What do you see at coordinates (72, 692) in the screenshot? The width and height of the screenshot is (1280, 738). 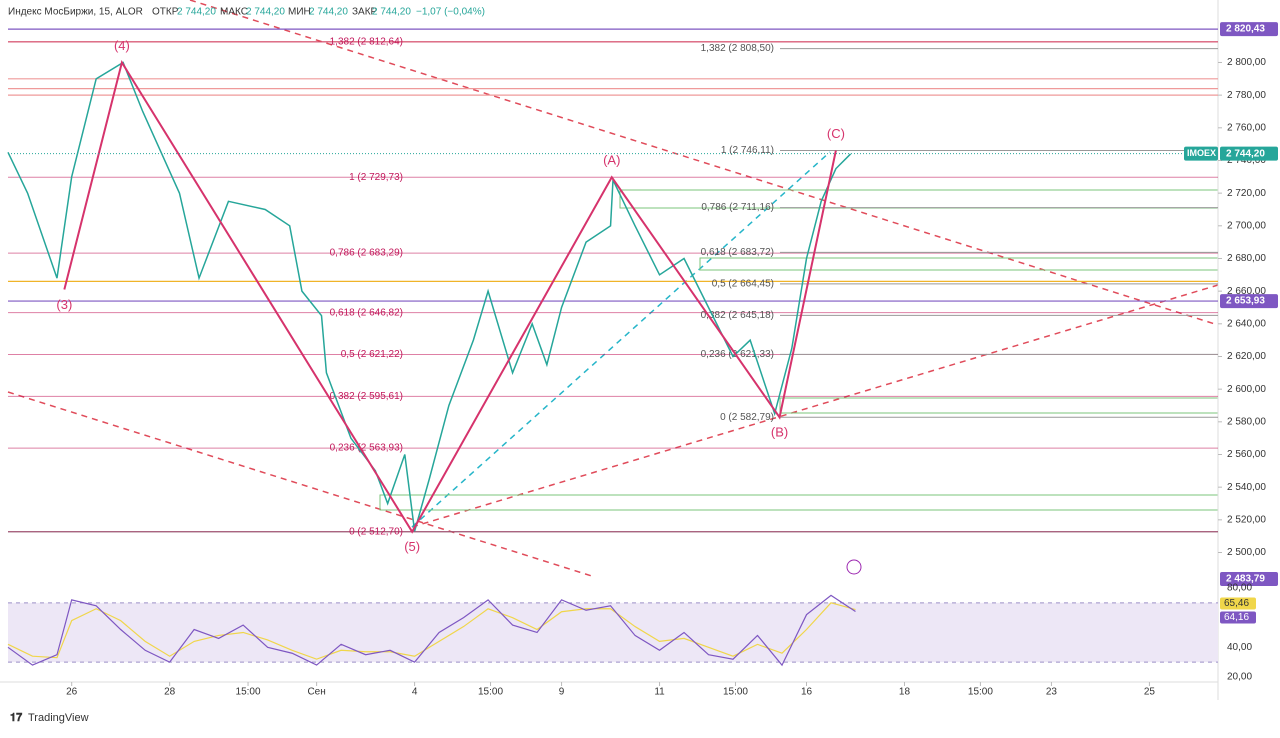 I see `x-tick-label: 26` at bounding box center [72, 692].